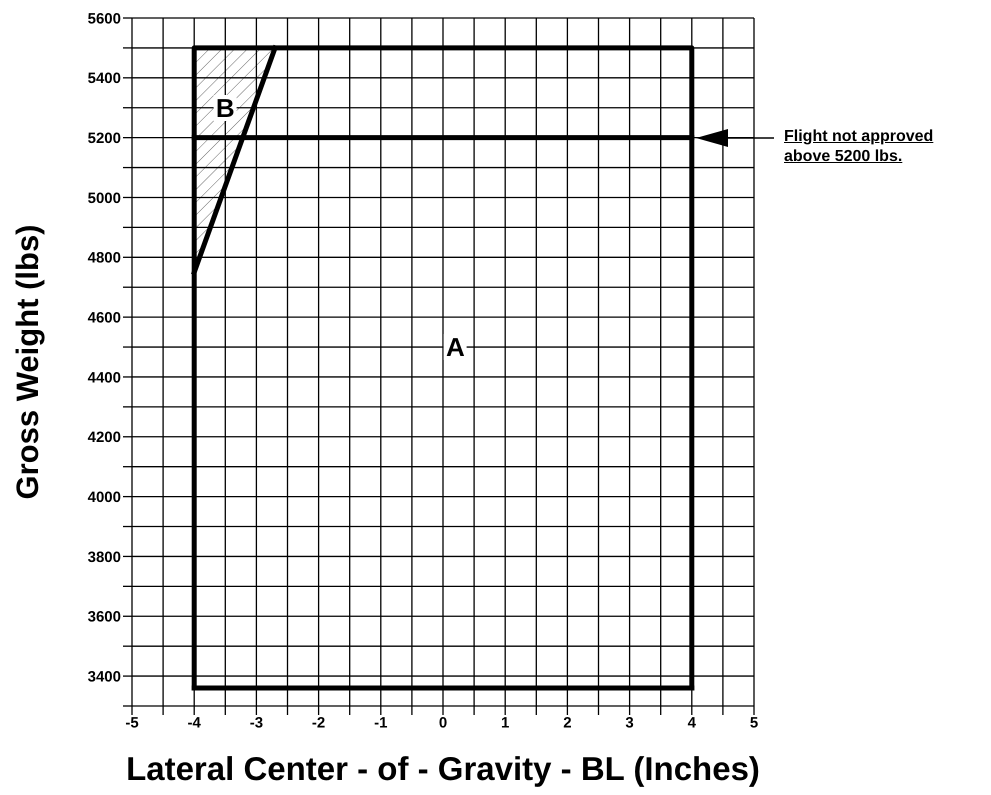  What do you see at coordinates (381, 723) in the screenshot?
I see `x-tick-label: -1` at bounding box center [381, 723].